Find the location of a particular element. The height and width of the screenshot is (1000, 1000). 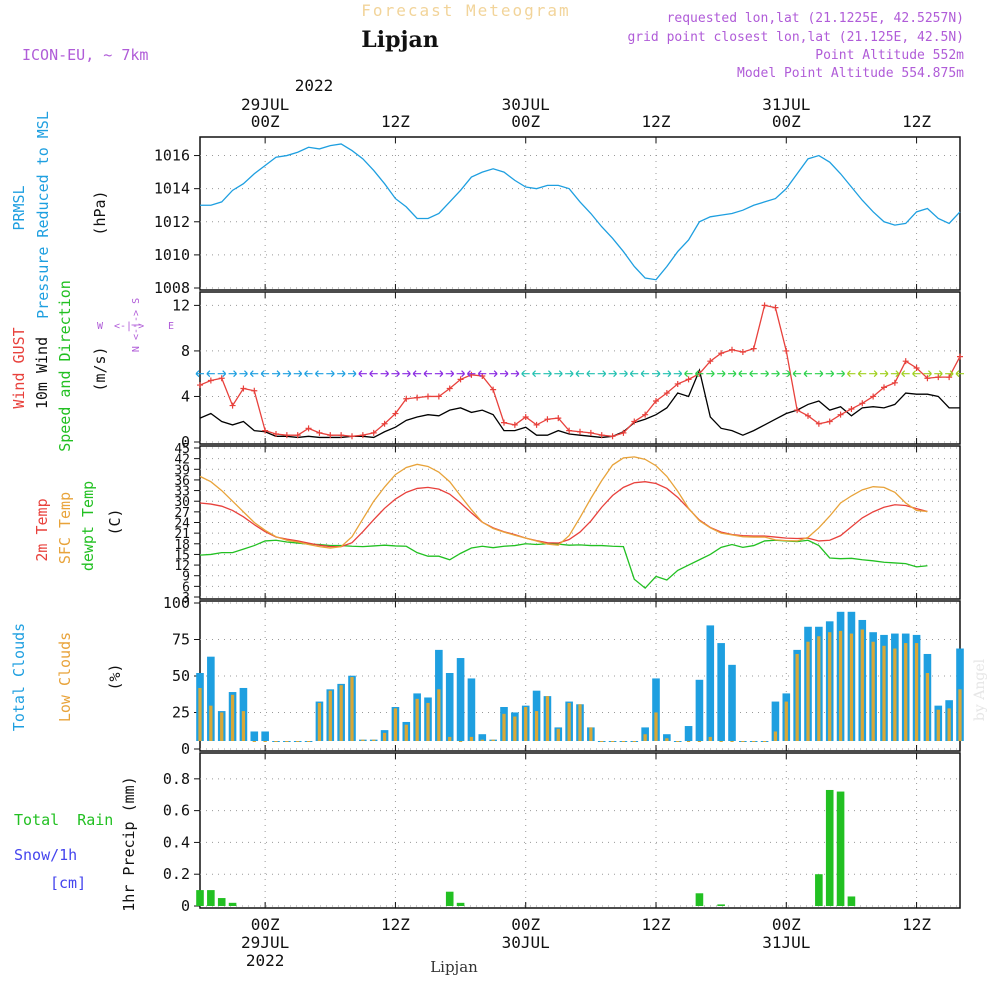

pressure-labels: PRMSL Pressure Reduced to MSL (hPa) is located at coordinates (59, 215).